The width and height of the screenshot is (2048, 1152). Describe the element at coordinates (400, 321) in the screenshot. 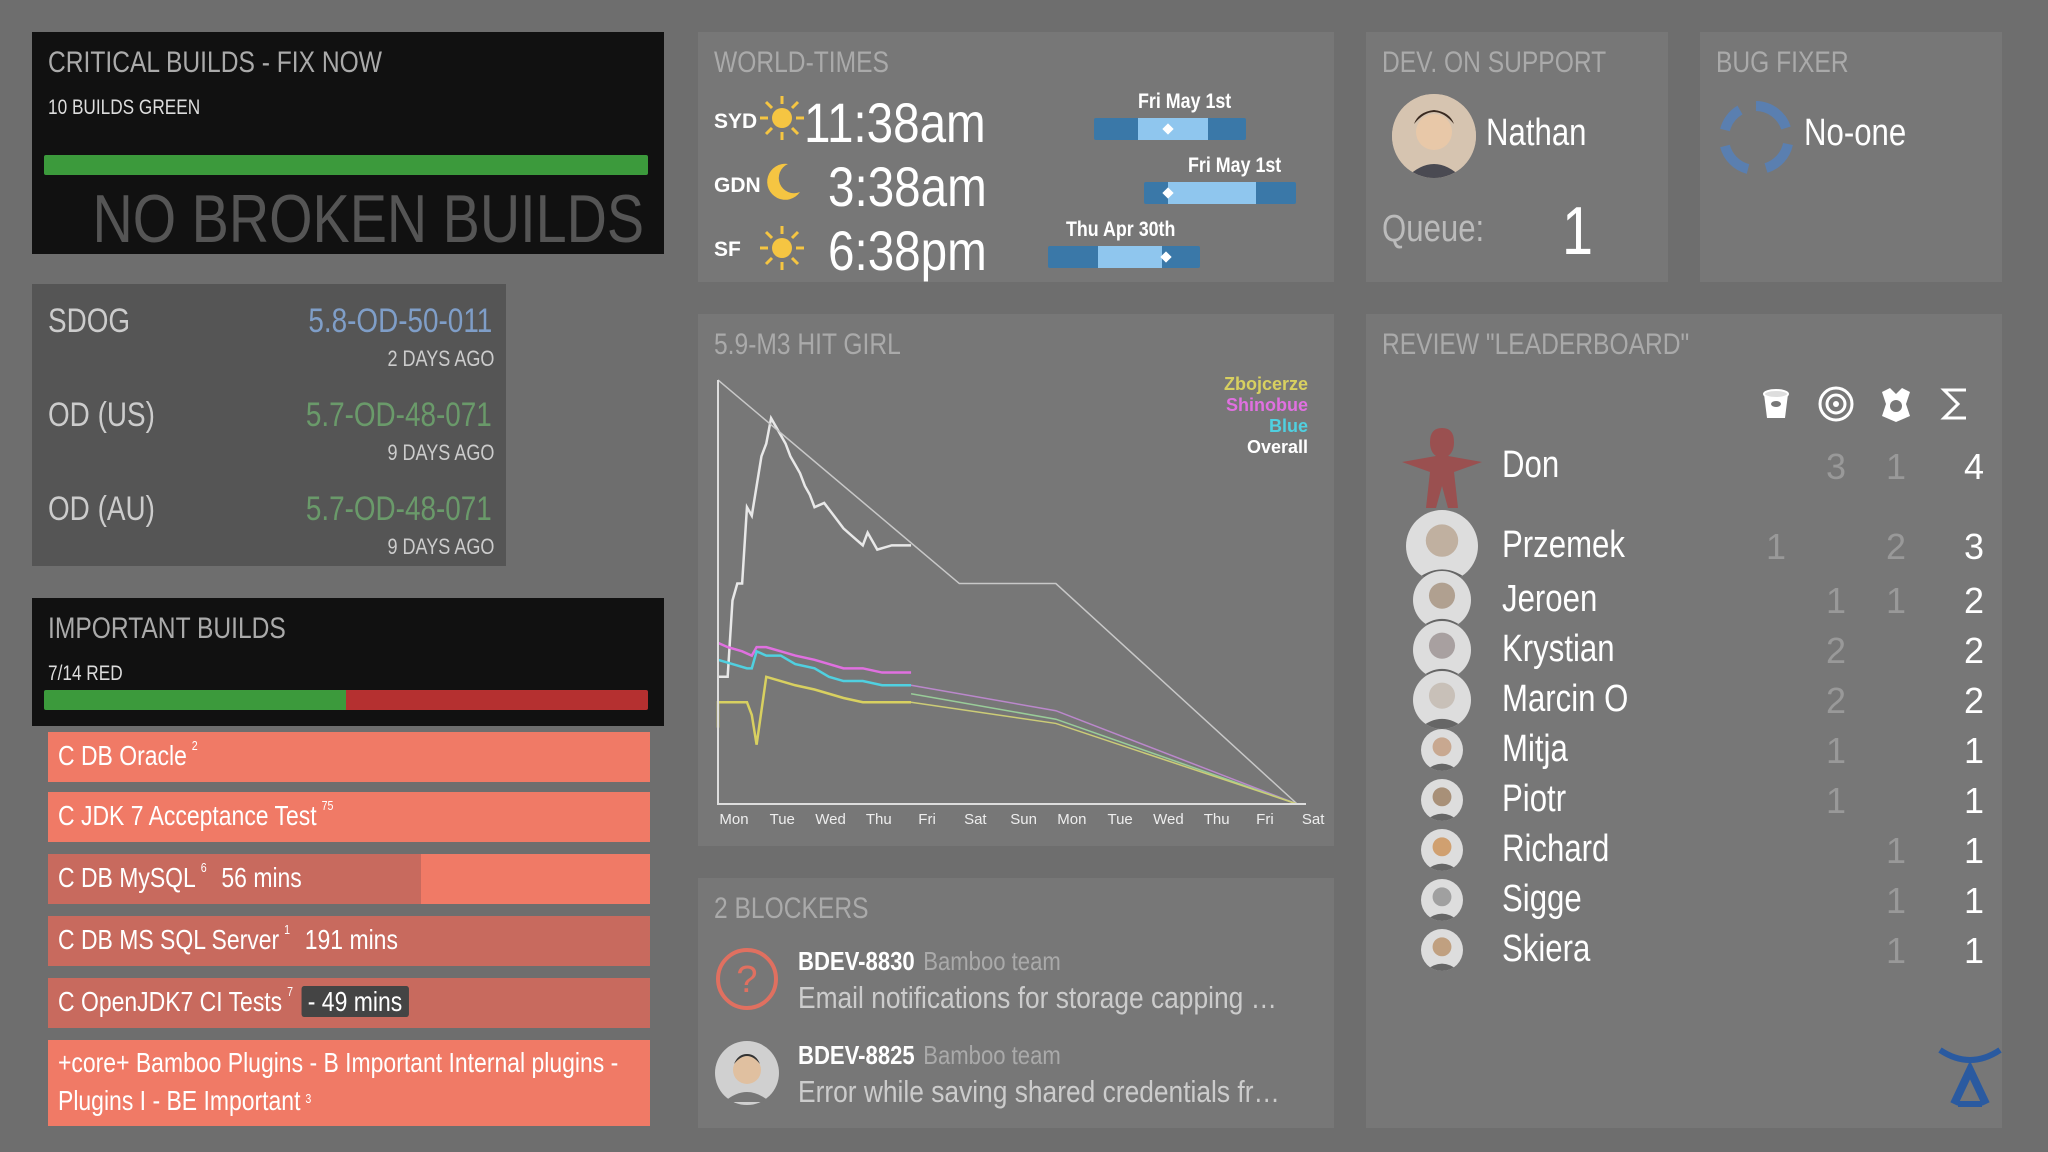

I see `deployment-version: 5.8-OD-50-011` at that location.